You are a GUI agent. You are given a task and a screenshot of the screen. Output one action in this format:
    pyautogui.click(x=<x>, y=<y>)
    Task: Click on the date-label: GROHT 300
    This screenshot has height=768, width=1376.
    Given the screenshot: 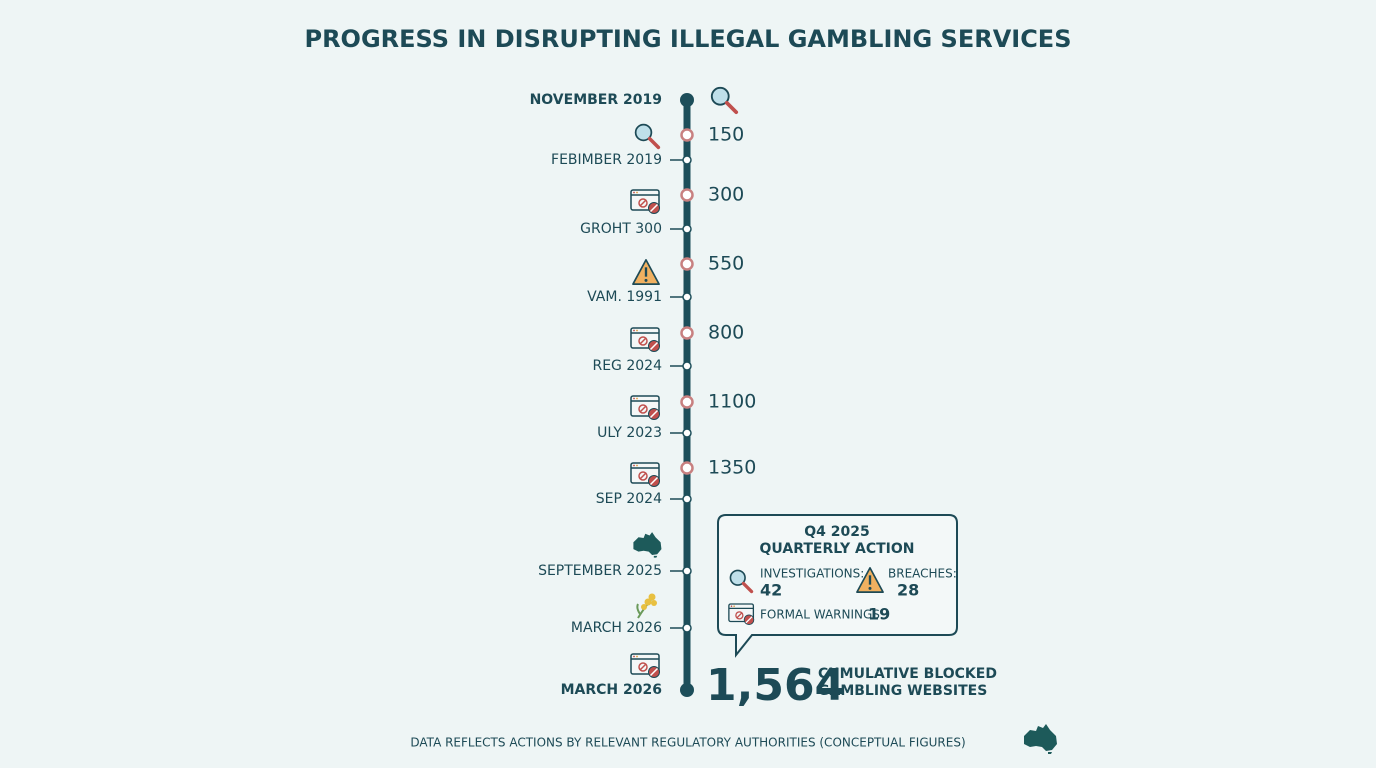 What is the action you would take?
    pyautogui.click(x=621, y=229)
    